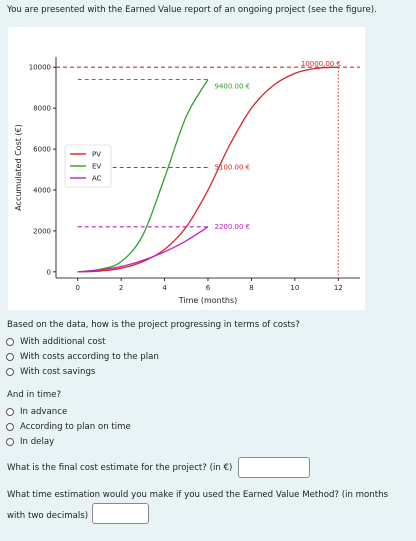  I want to click on radio-cost-according-plan, so click(10, 357).